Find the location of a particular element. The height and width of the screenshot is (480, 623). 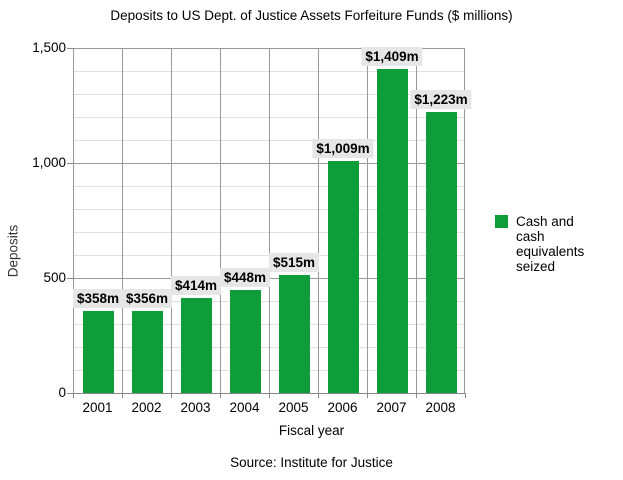

x-tick-label: 2001 is located at coordinates (97, 407).